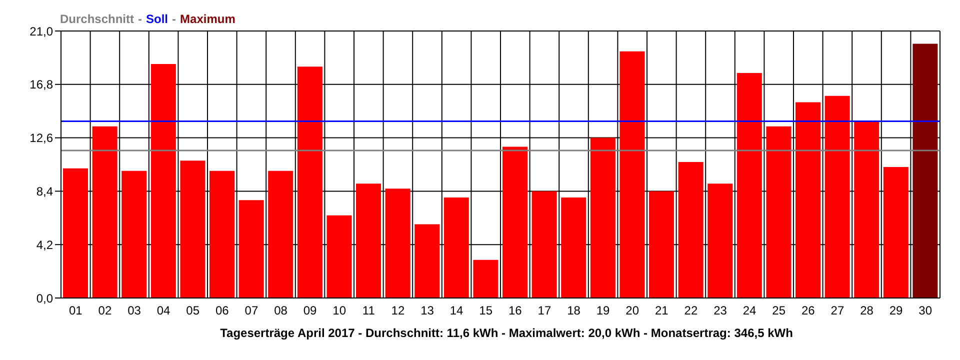  I want to click on x-tick-label: 25, so click(779, 311).